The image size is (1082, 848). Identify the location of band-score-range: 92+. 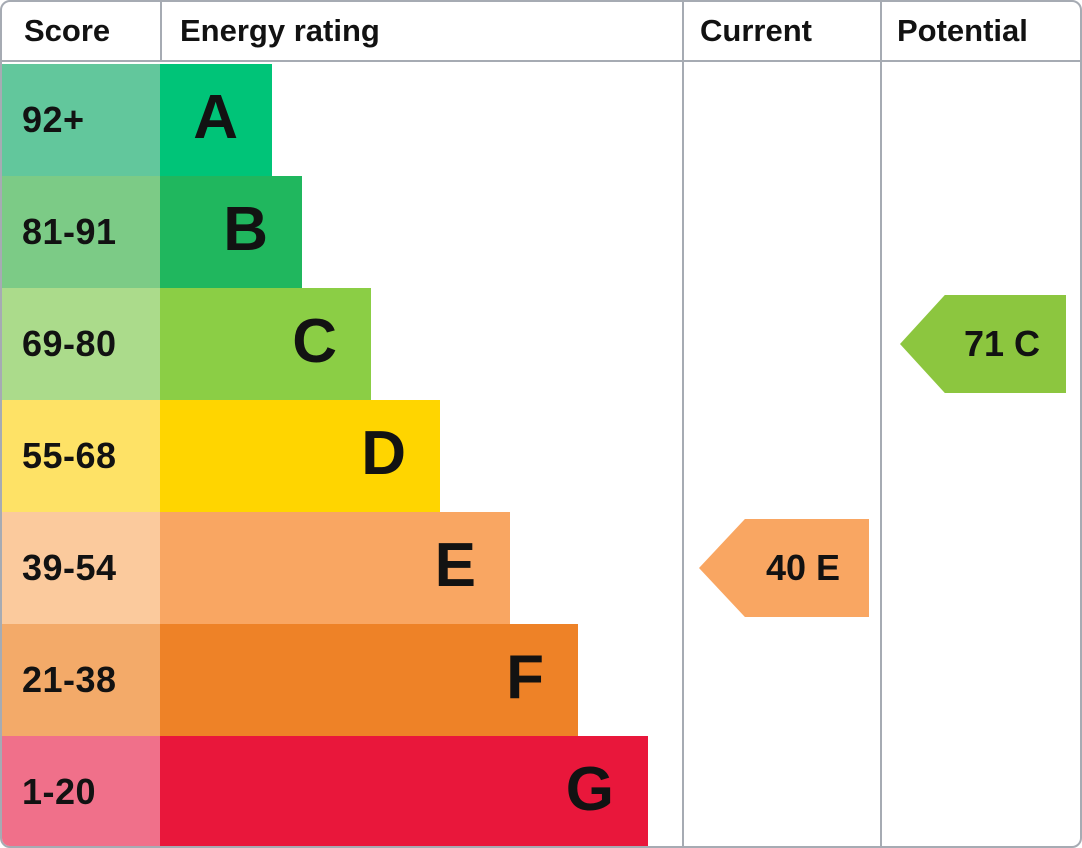
(81, 120).